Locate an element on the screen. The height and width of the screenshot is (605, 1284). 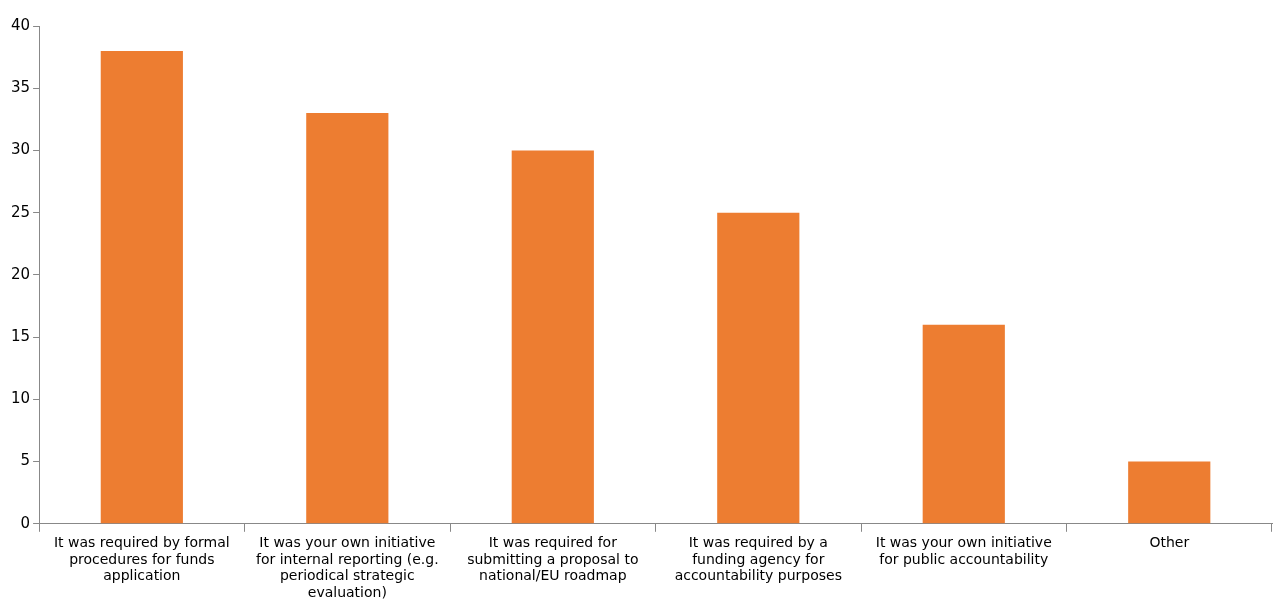
x-tick-label: It was required by formal procedures for funds application is located at coordinates (141, 558).